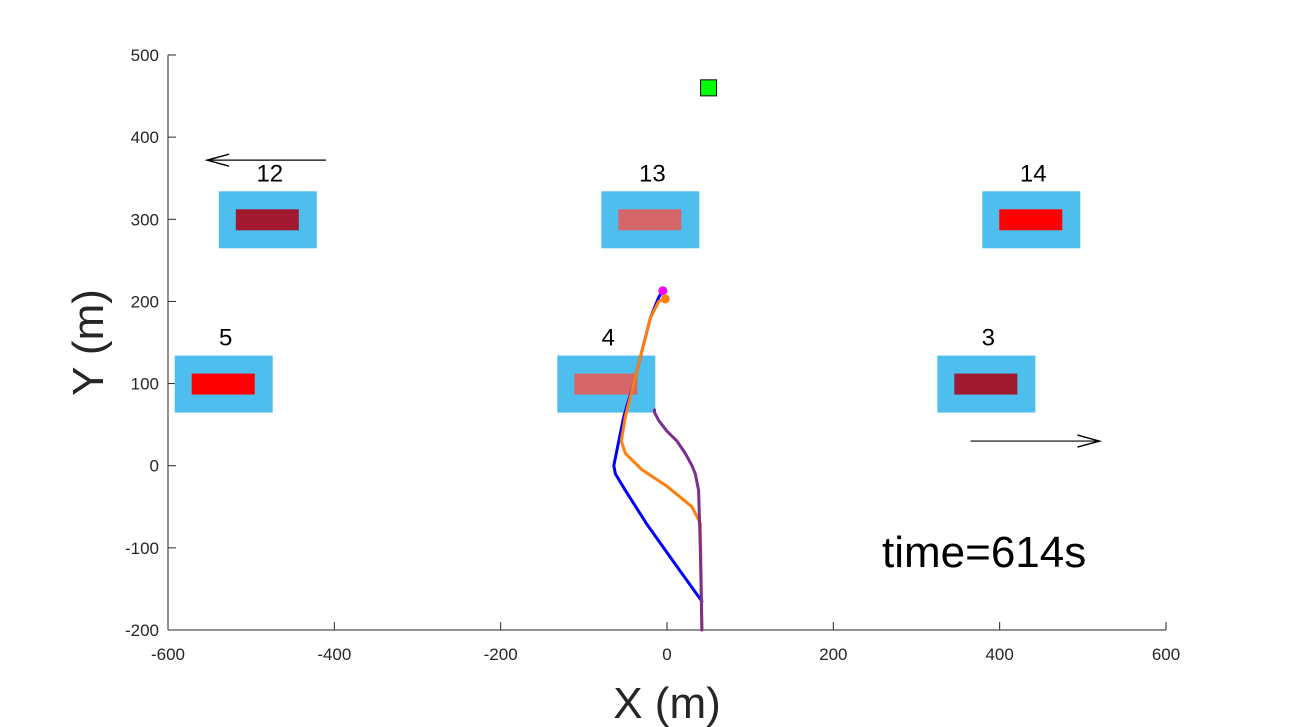 This screenshot has height=727, width=1290. What do you see at coordinates (223, 369) in the screenshot?
I see `object-5: 5` at bounding box center [223, 369].